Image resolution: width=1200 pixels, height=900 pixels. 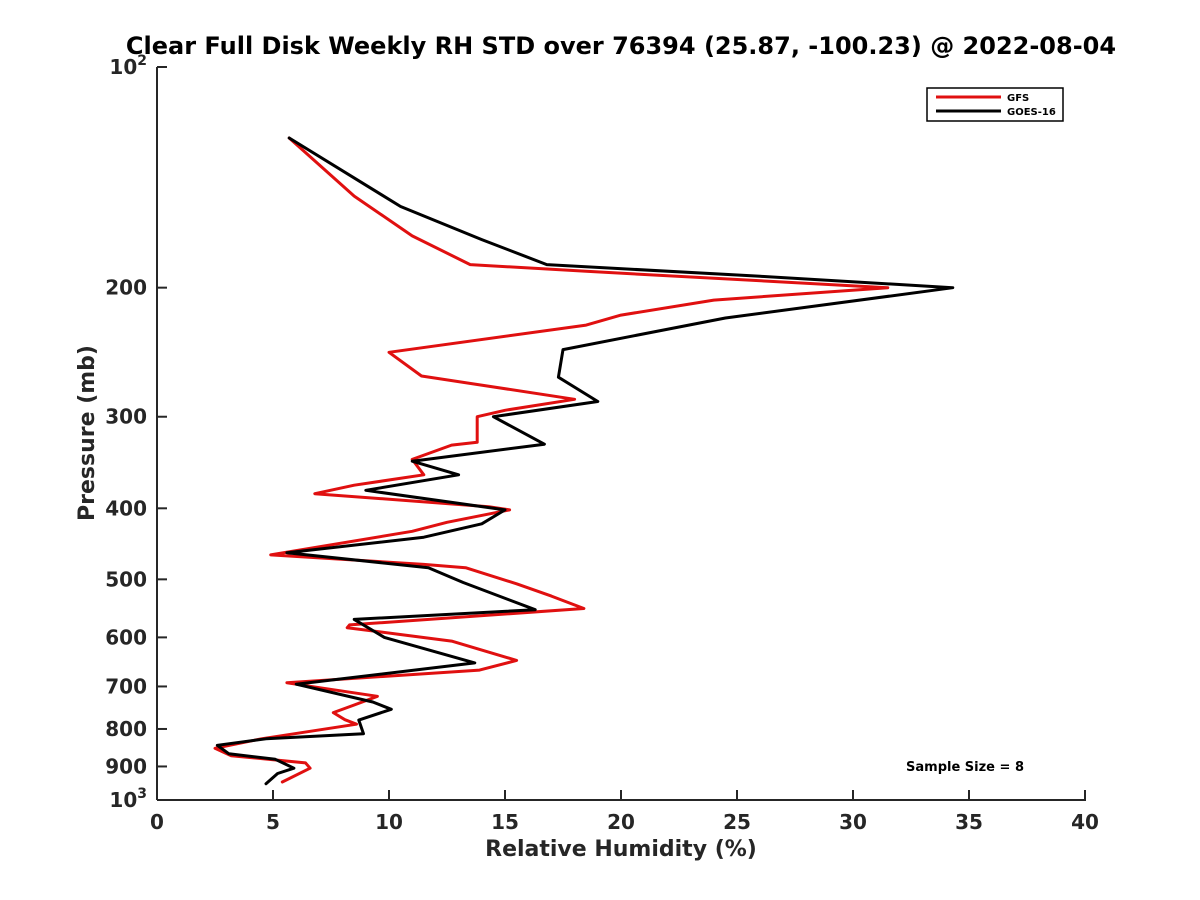 What do you see at coordinates (1085, 822) in the screenshot?
I see `x-tick-label: 40` at bounding box center [1085, 822].